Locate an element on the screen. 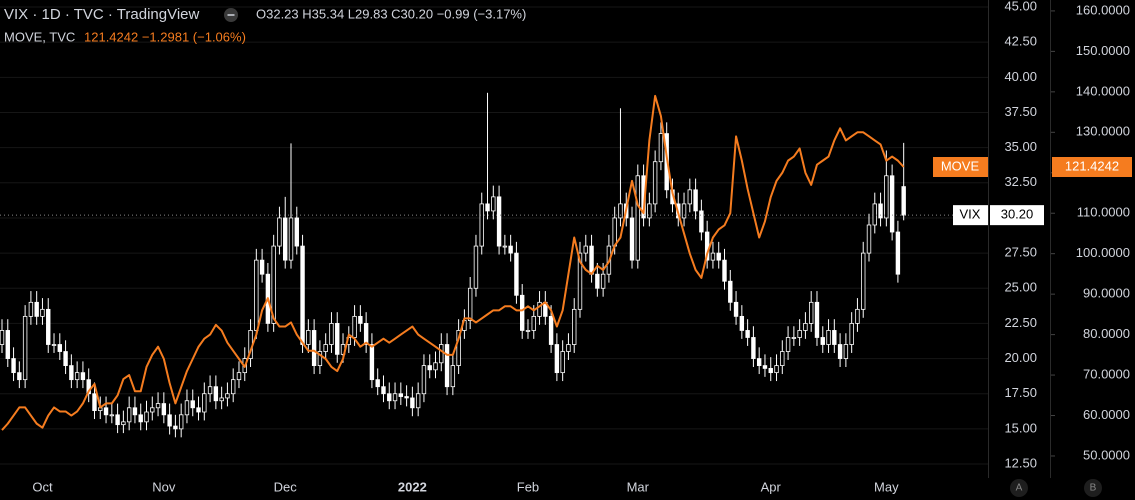 The height and width of the screenshot is (500, 1135). auto-scale-label: A is located at coordinates (1019, 488).